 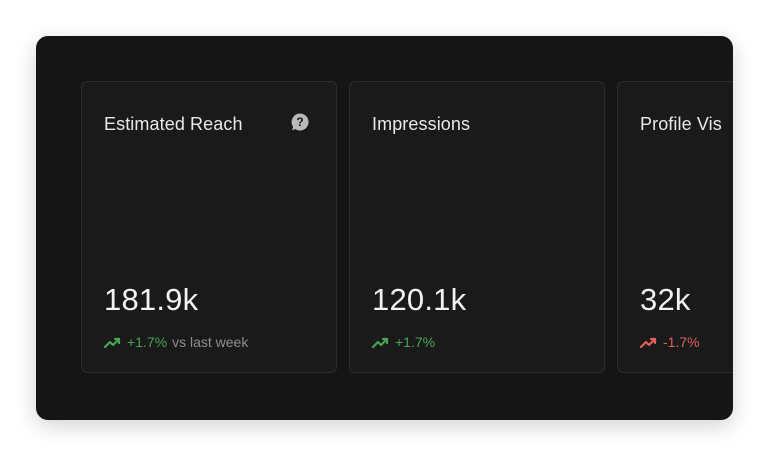 I want to click on help-icon: ?, so click(x=300, y=122).